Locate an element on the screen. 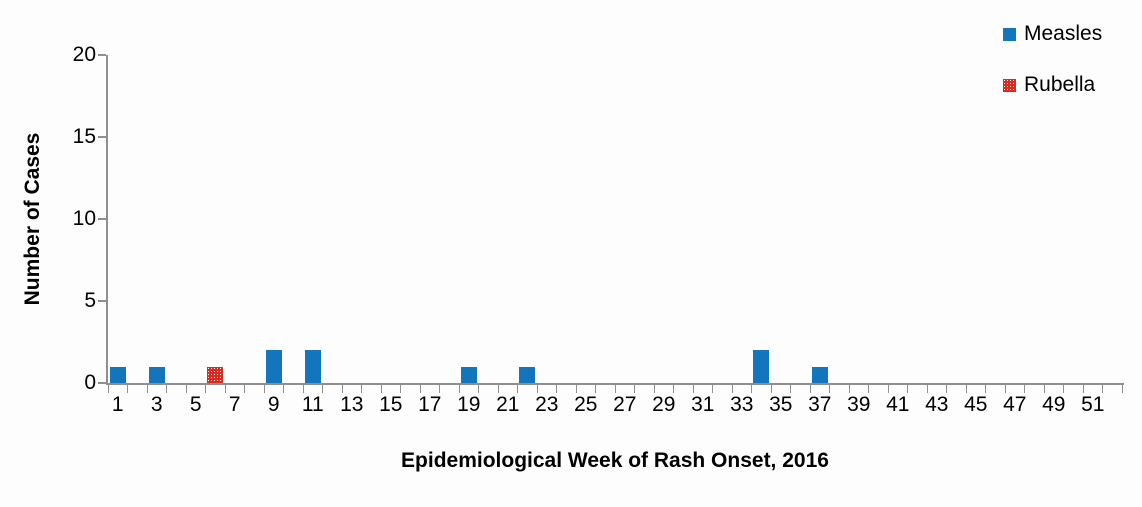 The image size is (1142, 507). x-tick-label: 9 is located at coordinates (273, 404).